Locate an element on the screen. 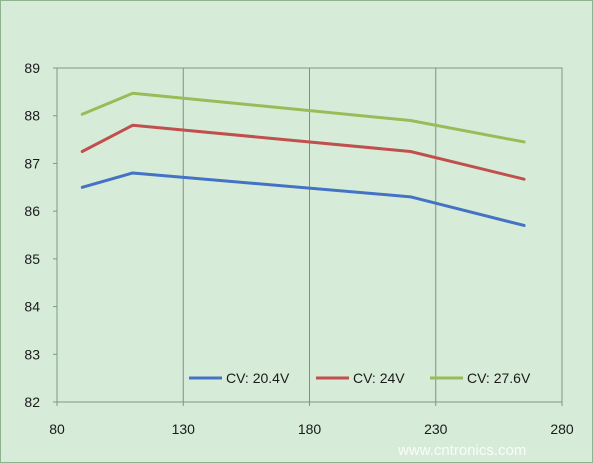  x-tick-label-280: 280 is located at coordinates (562, 429).